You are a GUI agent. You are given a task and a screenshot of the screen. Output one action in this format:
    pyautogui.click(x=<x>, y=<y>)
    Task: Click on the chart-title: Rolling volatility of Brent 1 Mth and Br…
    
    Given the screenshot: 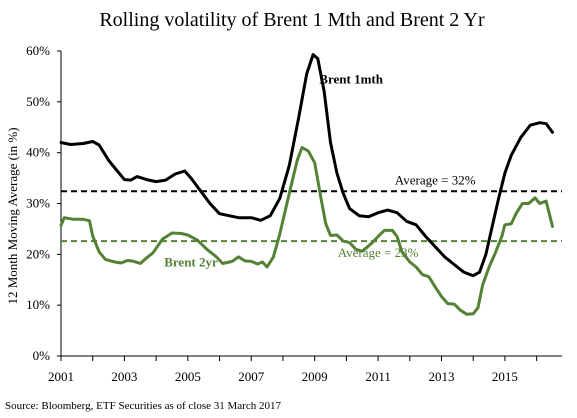 What is the action you would take?
    pyautogui.click(x=292, y=20)
    